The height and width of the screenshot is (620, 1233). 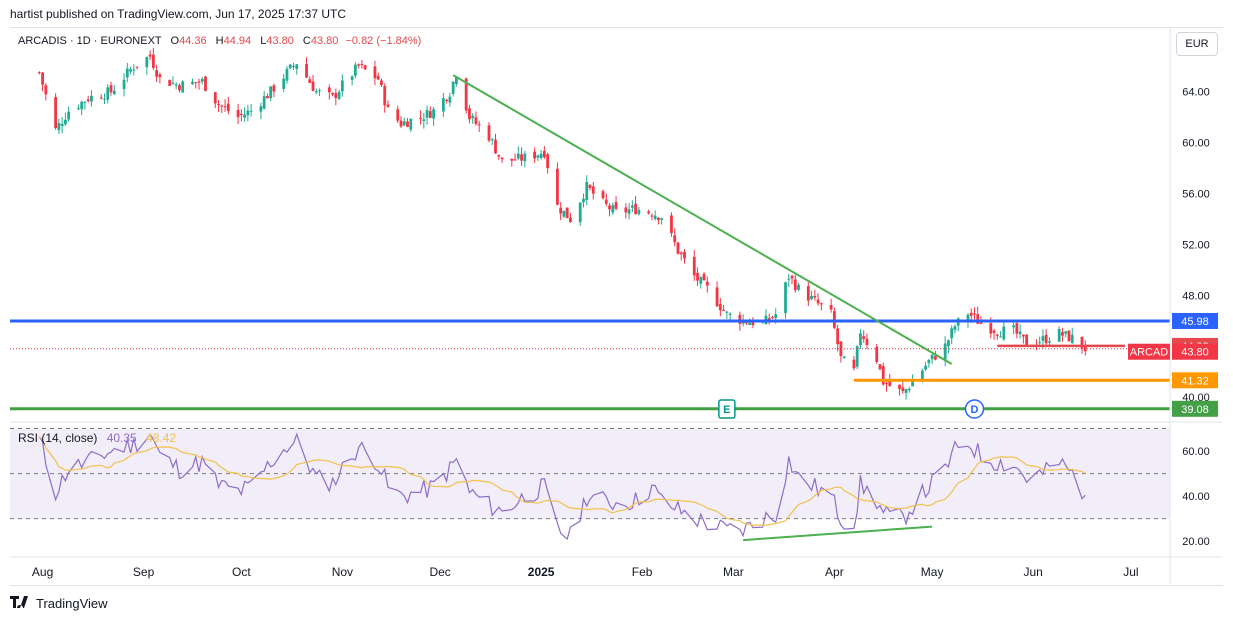 What do you see at coordinates (237, 41) in the screenshot?
I see `high-value: 44.94` at bounding box center [237, 41].